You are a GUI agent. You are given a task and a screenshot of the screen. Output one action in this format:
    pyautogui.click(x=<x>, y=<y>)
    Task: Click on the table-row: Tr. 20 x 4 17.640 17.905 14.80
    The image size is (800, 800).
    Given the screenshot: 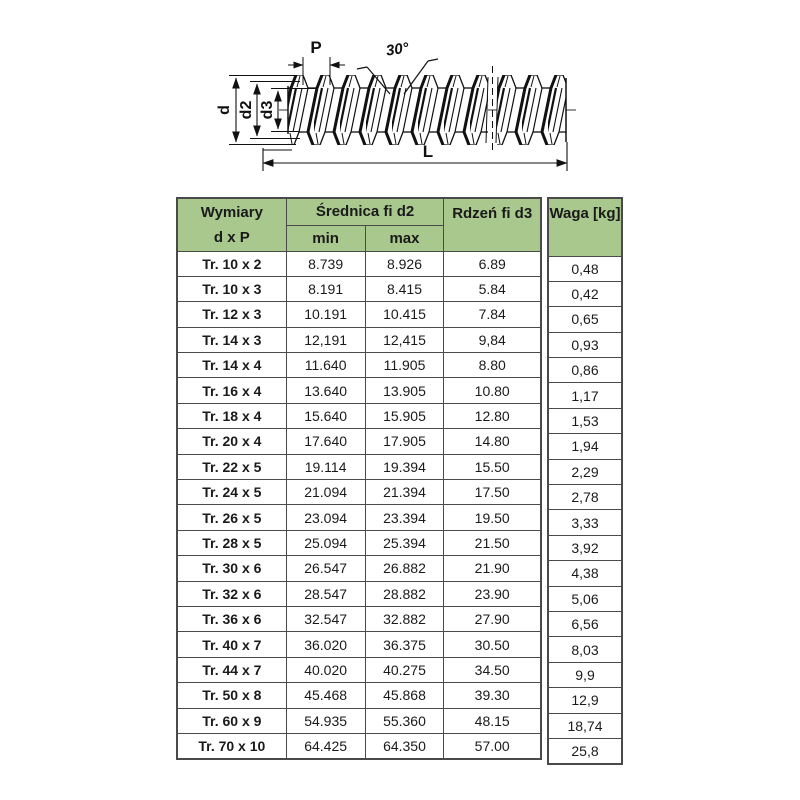 What is the action you would take?
    pyautogui.click(x=359, y=441)
    